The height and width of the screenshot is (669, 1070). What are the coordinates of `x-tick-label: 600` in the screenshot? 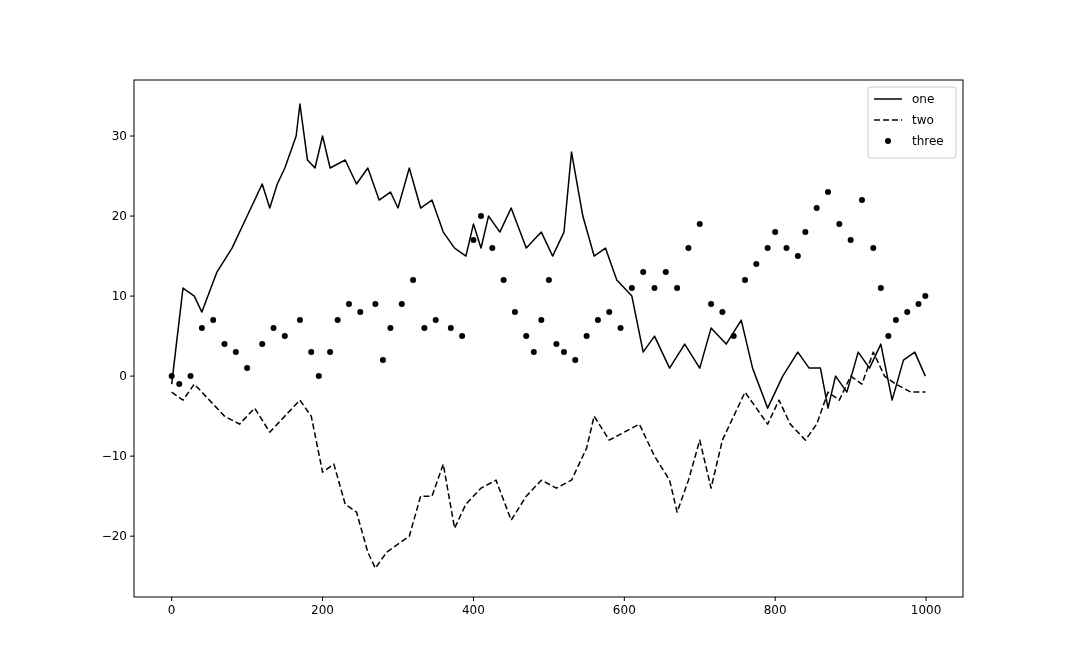 It's located at (624, 610).